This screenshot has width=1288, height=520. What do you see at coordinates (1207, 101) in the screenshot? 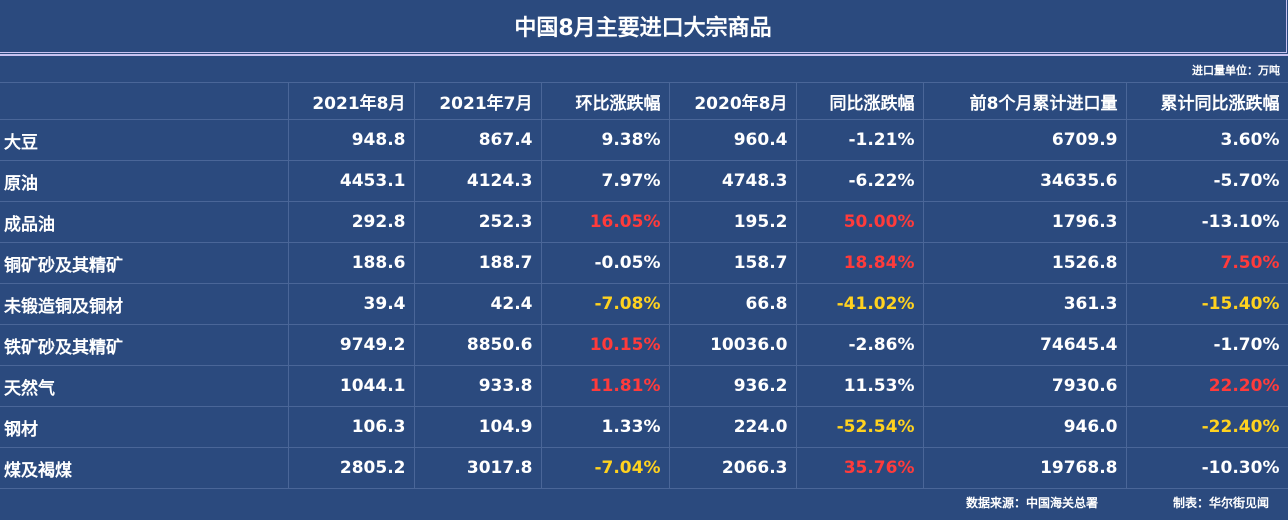
I see `header-cell-7: 累计同比涨跌幅` at bounding box center [1207, 101].